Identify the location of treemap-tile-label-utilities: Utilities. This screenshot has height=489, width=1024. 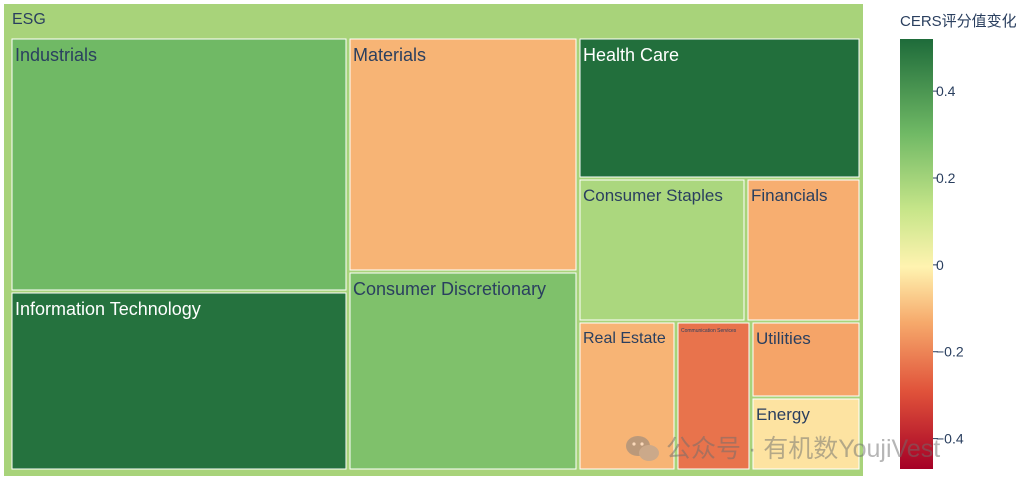
(783, 338).